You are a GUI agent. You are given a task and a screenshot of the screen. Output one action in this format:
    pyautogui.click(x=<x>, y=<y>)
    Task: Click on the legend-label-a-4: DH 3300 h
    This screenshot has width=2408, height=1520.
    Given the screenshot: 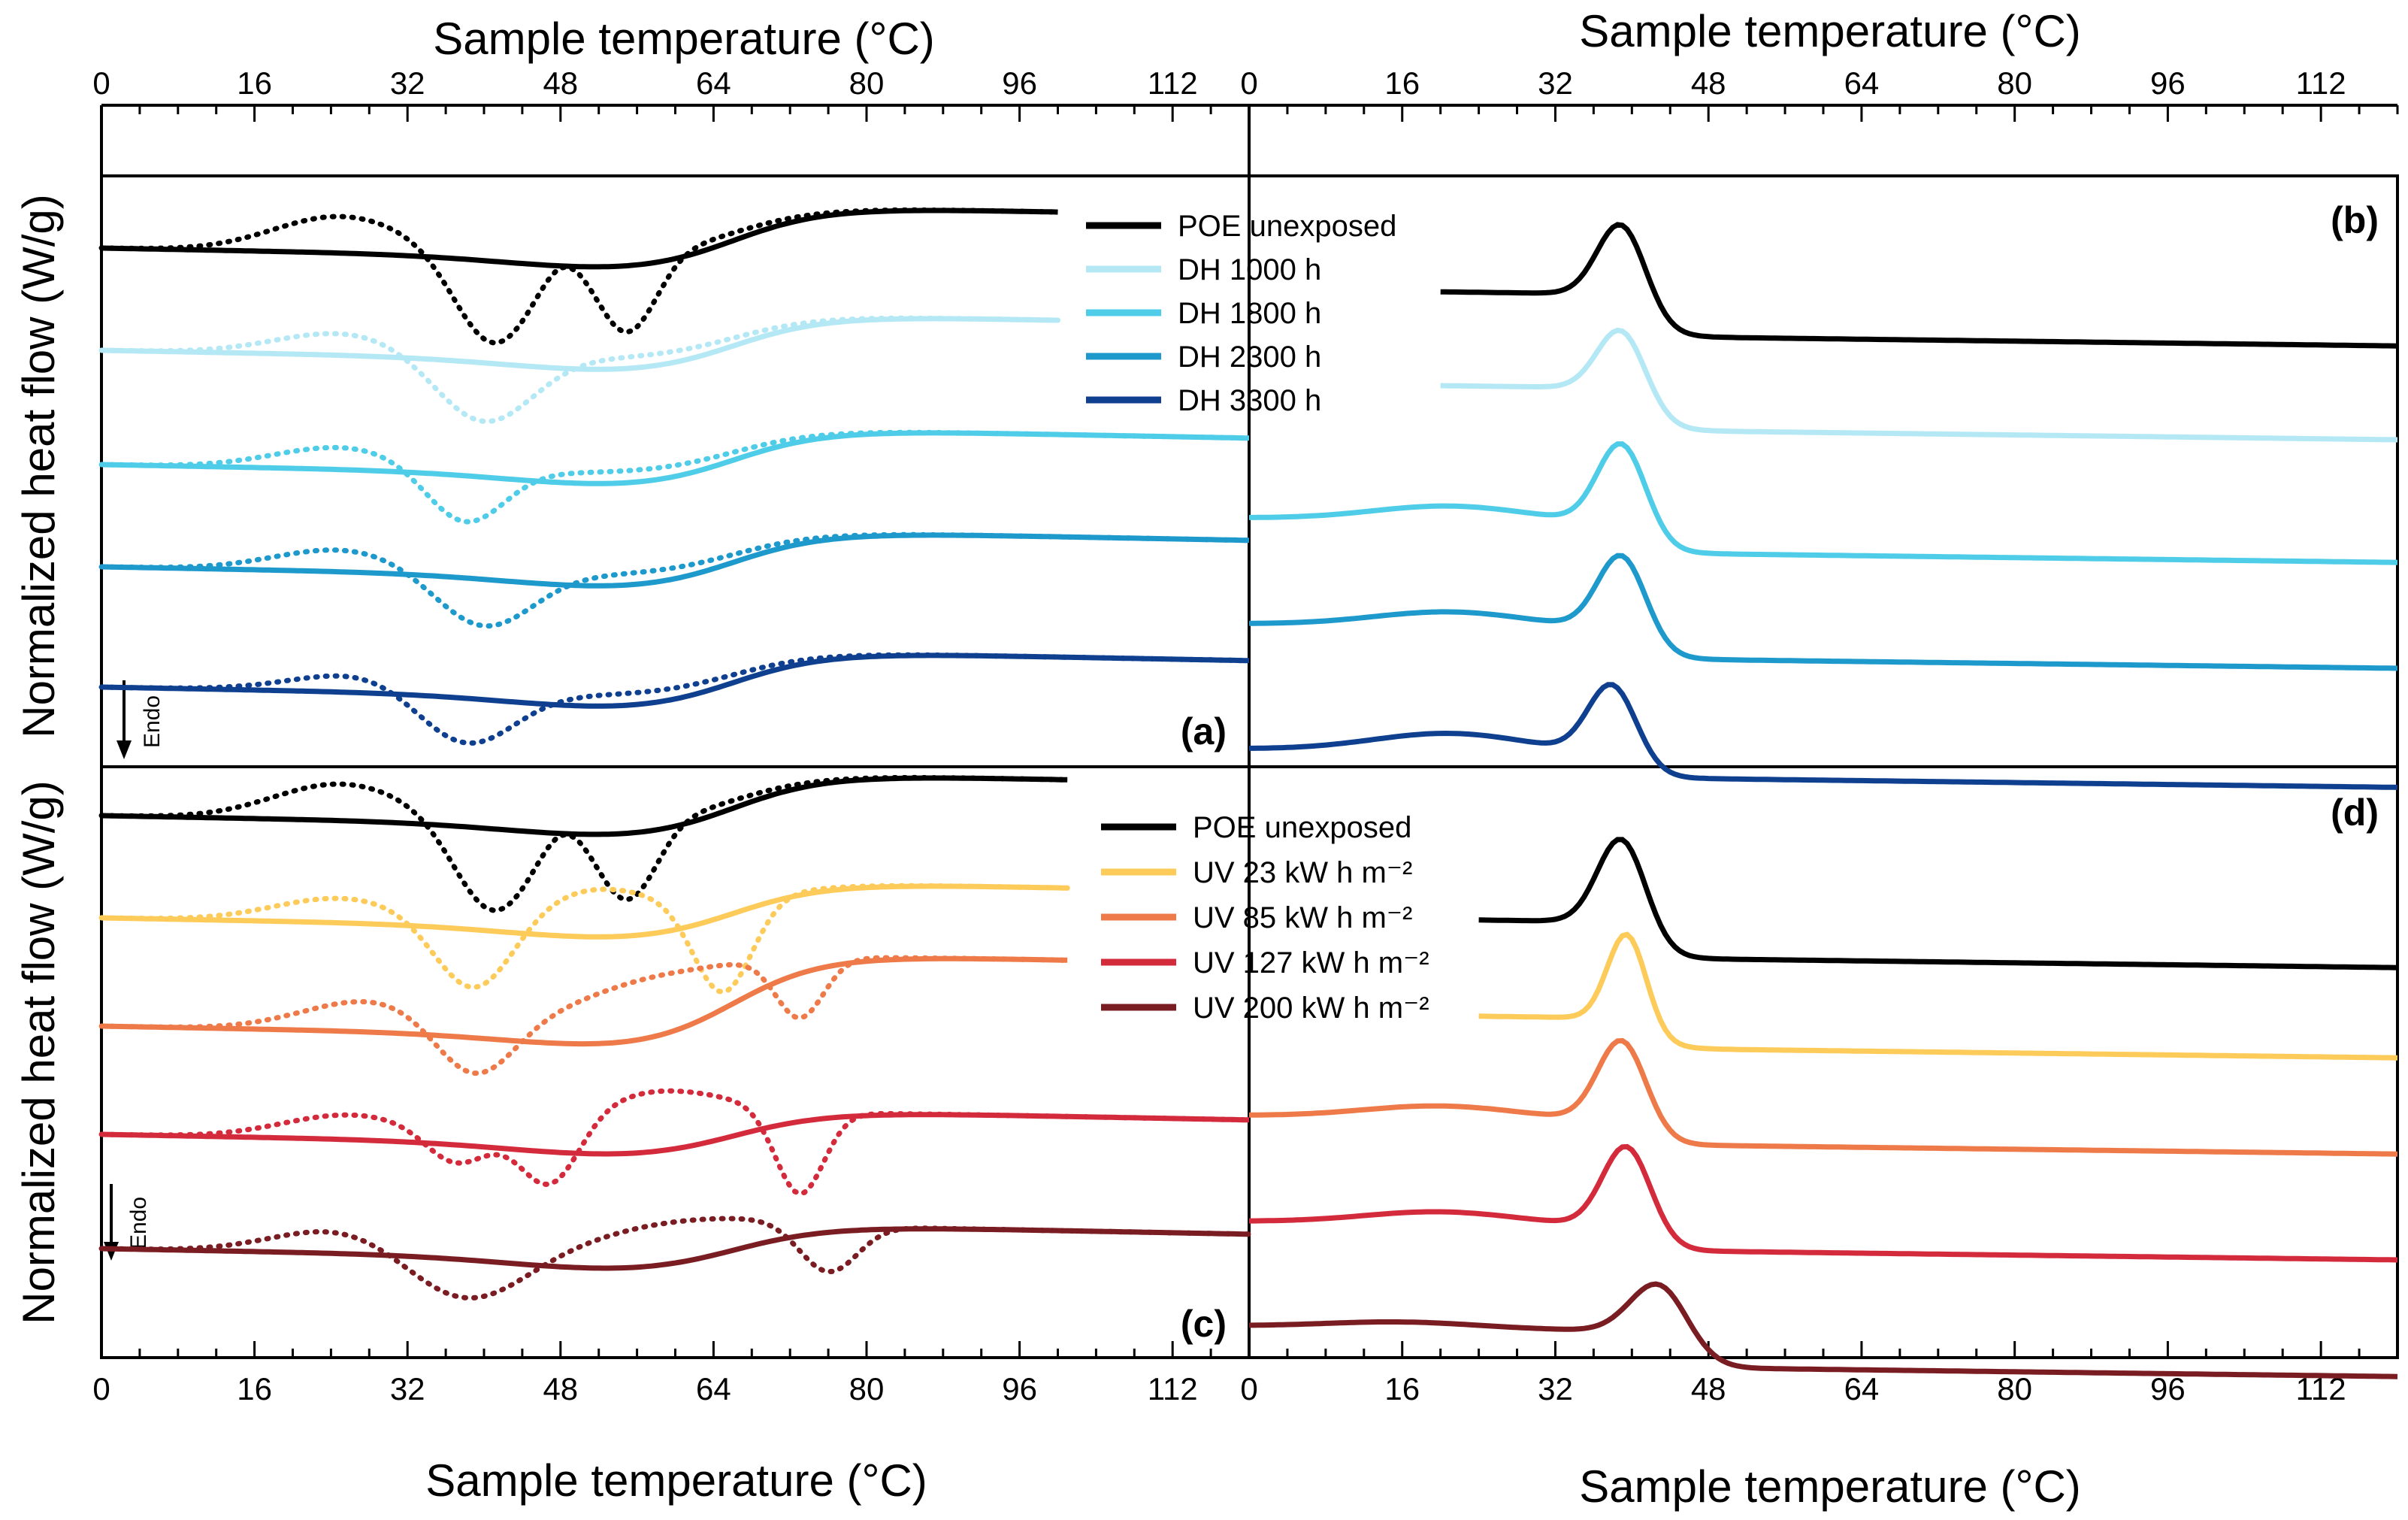 What is the action you would take?
    pyautogui.click(x=1249, y=401)
    